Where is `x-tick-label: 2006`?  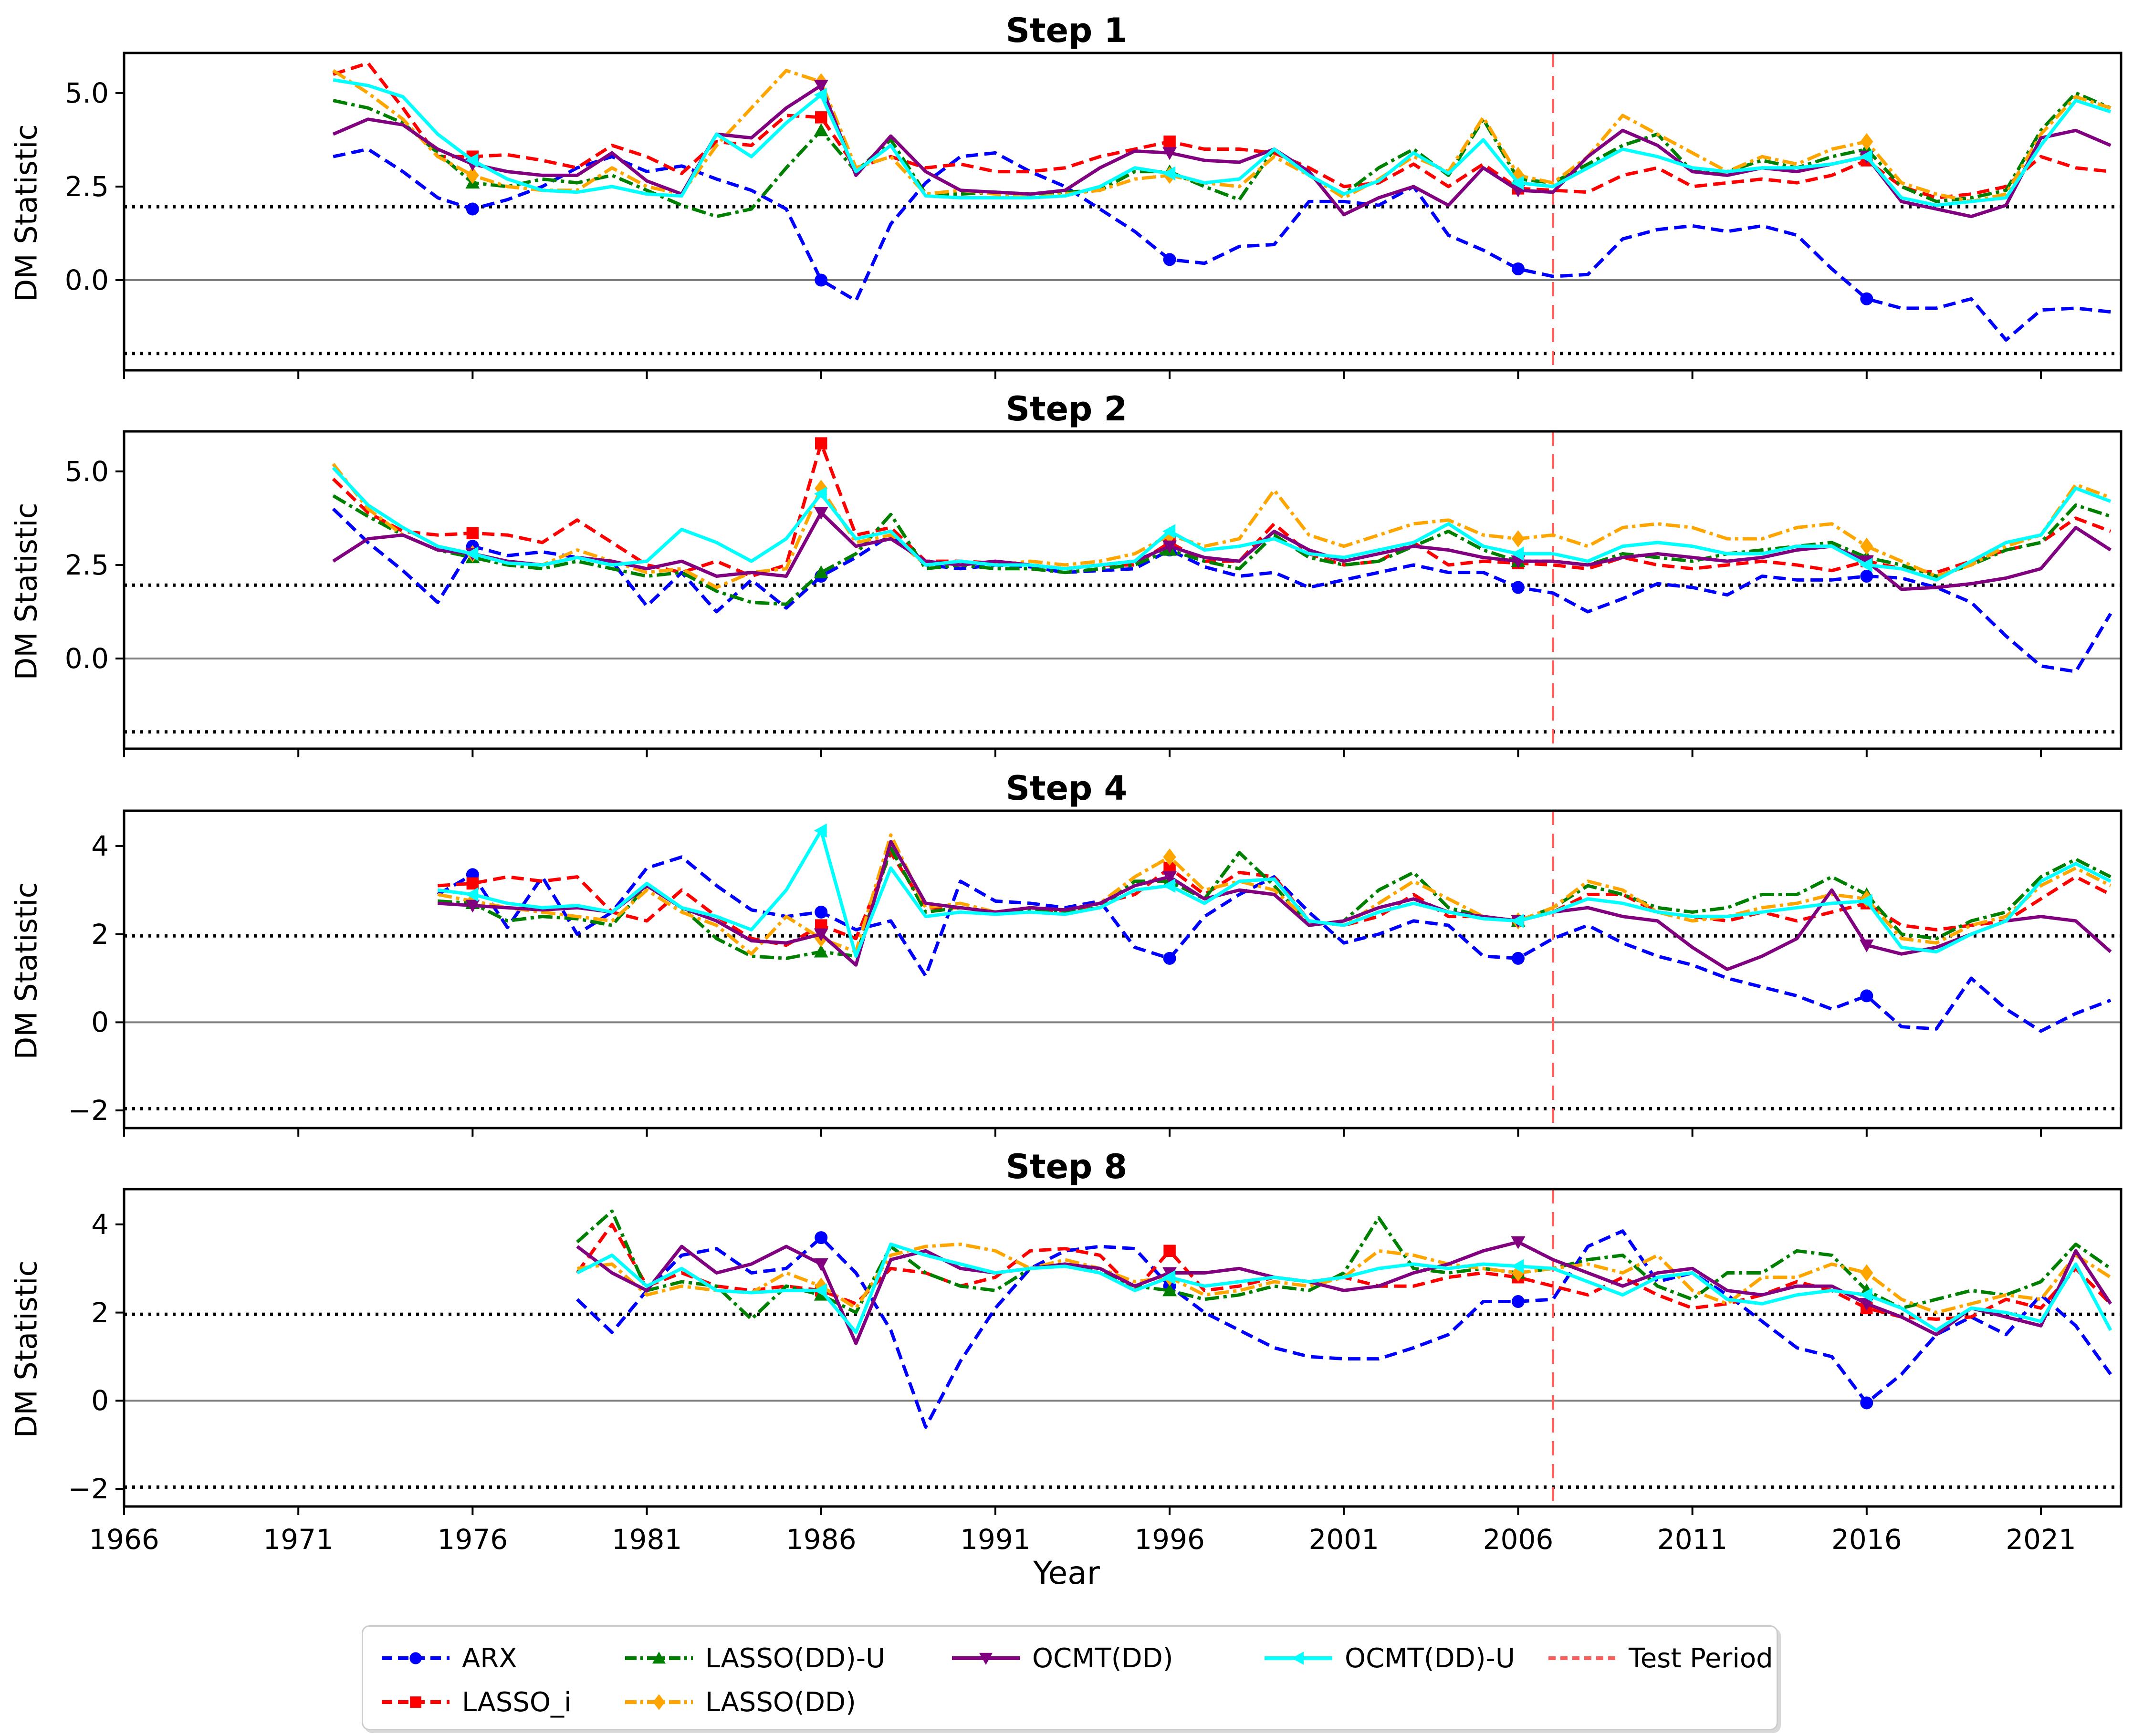
x-tick-label: 2006 is located at coordinates (1518, 1539).